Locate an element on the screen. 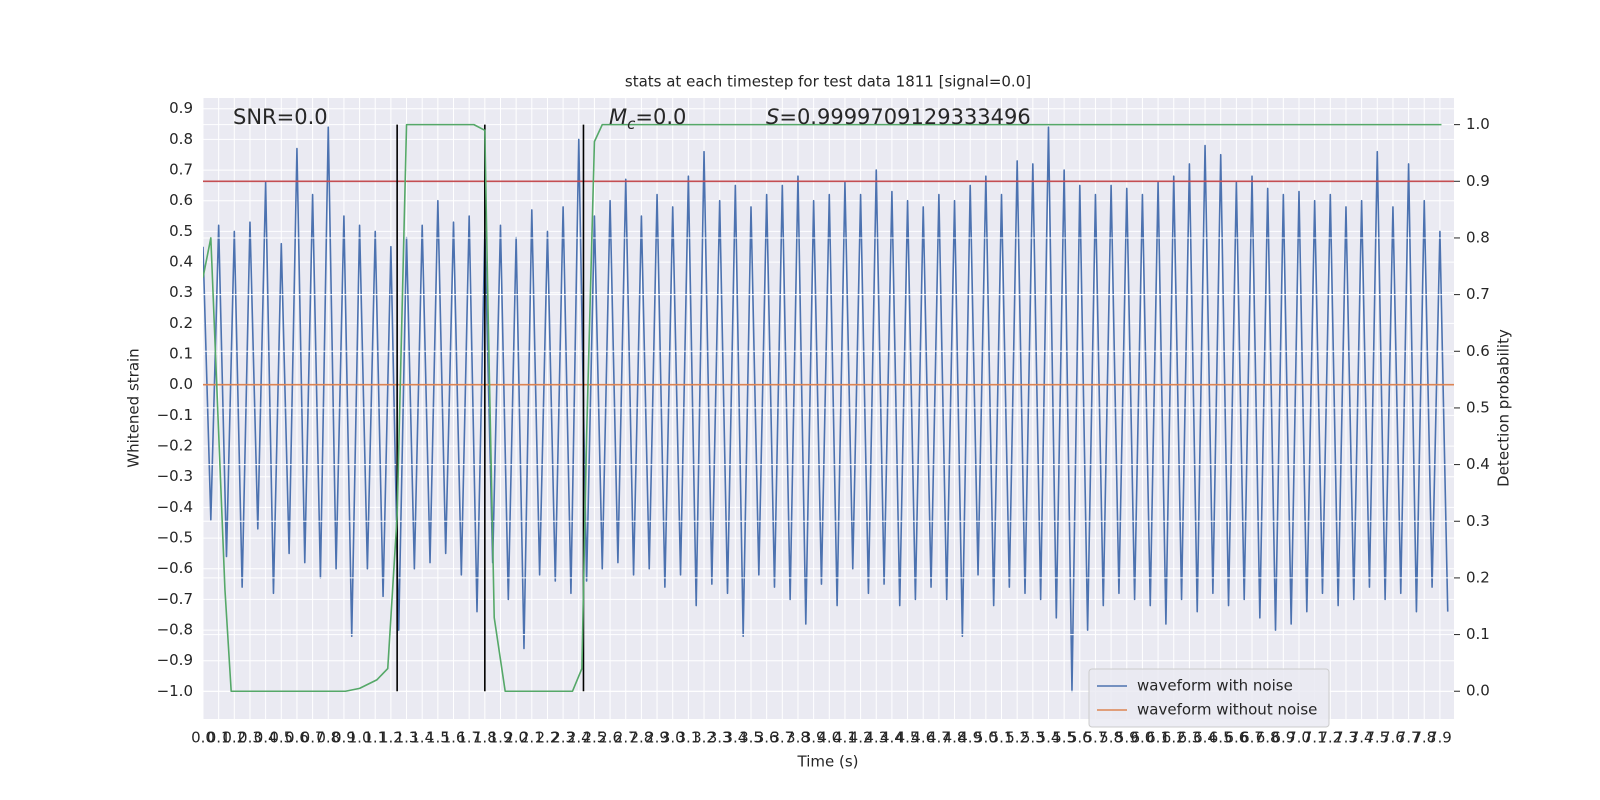 The image size is (1600, 800). x-tick-label: 6.5 is located at coordinates (1221, 738).